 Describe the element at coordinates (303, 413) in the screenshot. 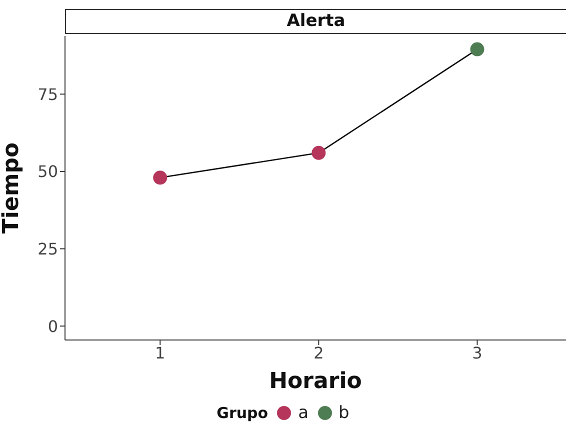

I see `legend-label: a` at that location.